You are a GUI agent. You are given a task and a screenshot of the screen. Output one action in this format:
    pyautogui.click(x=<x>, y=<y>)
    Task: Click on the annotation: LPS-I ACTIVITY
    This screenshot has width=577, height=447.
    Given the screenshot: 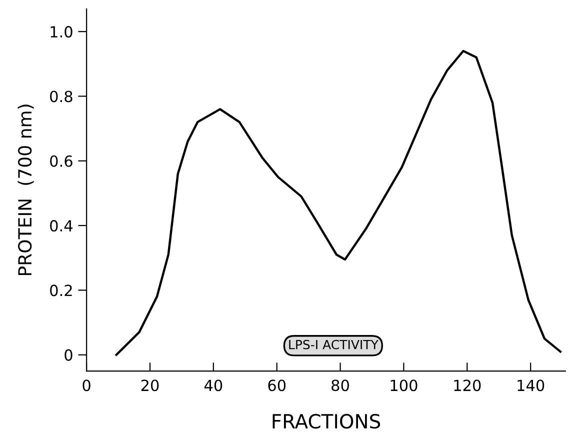 What is the action you would take?
    pyautogui.click(x=333, y=345)
    